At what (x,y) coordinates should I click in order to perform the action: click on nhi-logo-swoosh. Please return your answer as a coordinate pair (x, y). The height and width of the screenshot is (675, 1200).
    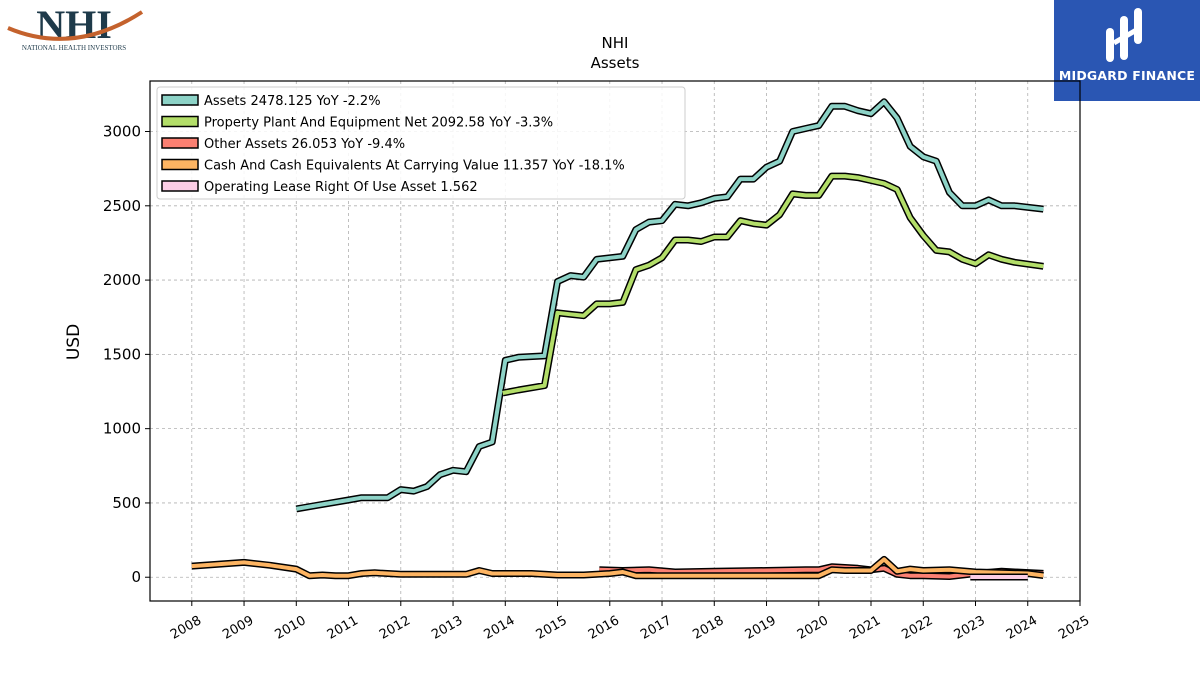
    Looking at the image, I should click on (75, 25).